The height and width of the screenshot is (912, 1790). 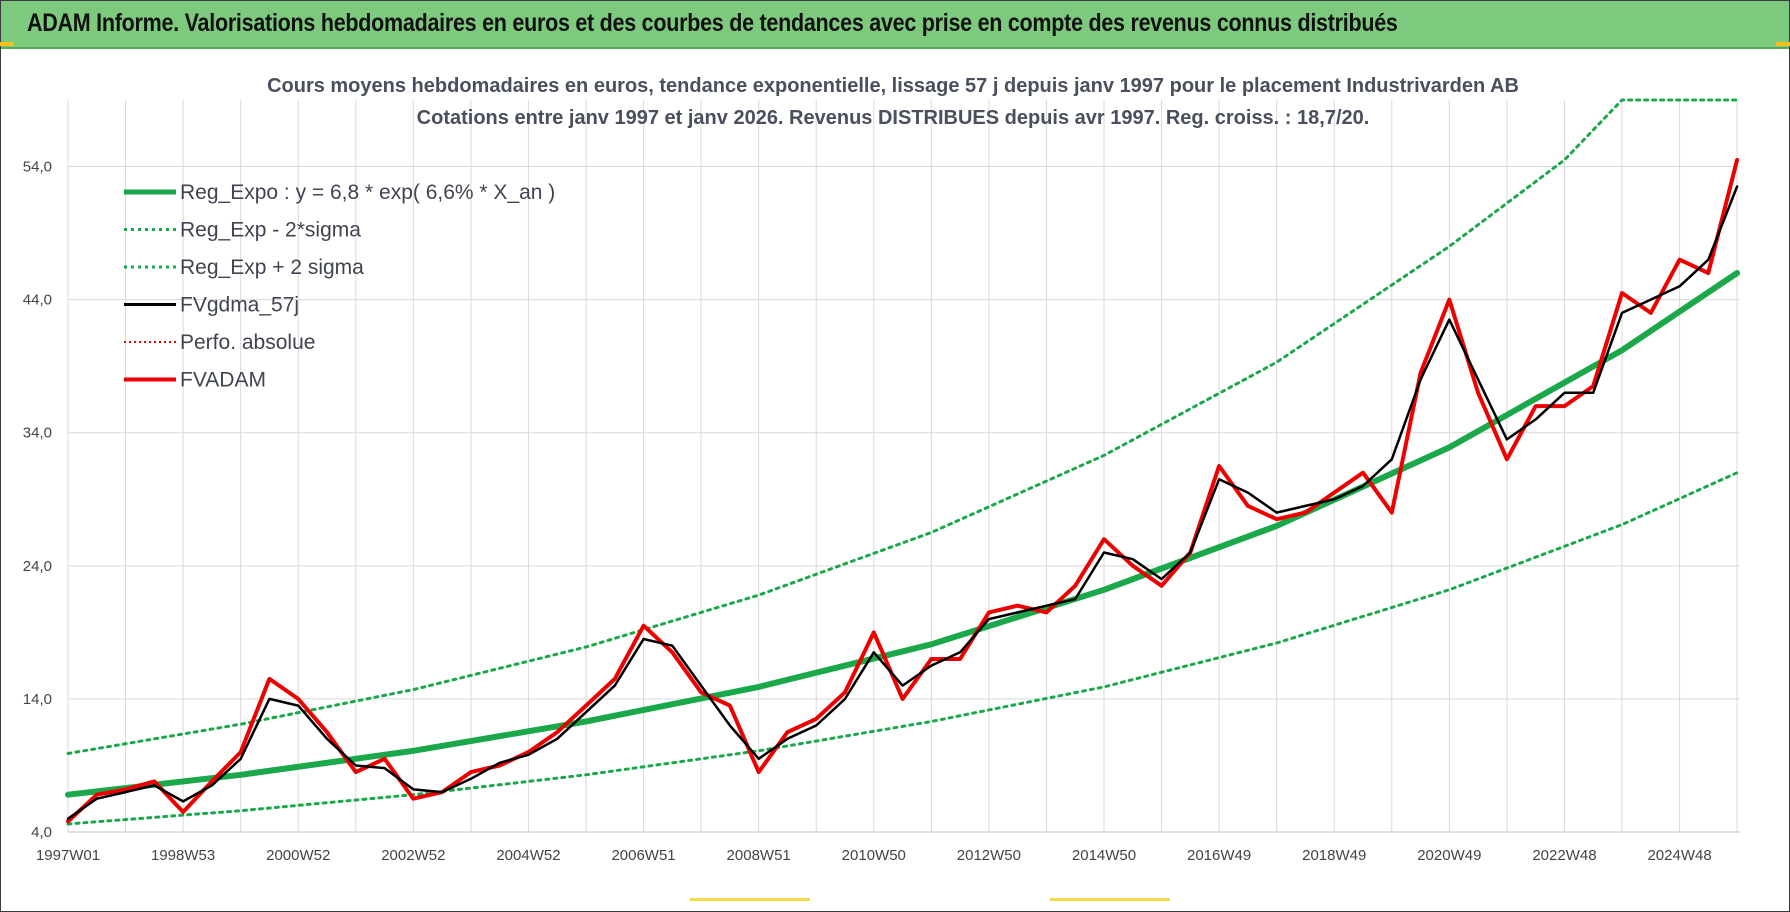 What do you see at coordinates (1449, 855) in the screenshot?
I see `x-tick-label: 2020W49` at bounding box center [1449, 855].